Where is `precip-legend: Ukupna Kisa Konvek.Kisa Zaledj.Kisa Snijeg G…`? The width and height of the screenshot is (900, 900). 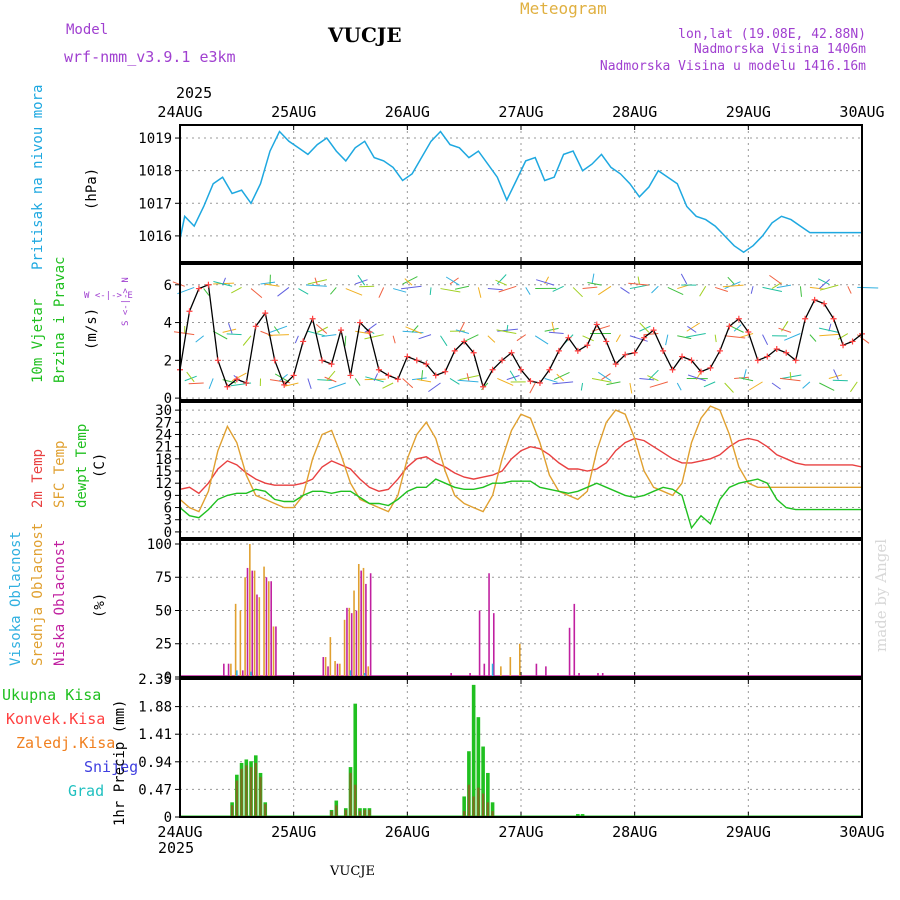
precip-legend: Ukupna Kisa Konvek.Kisa Zaledj.Kisa Snijeg G… is located at coordinates (70, 743).